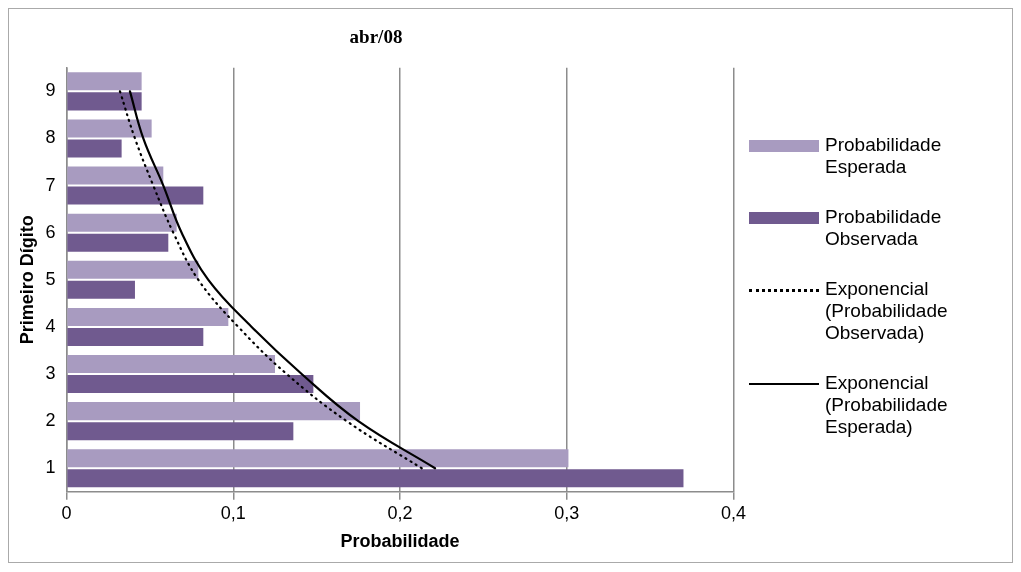 The height and width of the screenshot is (572, 1021). What do you see at coordinates (884, 227) in the screenshot?
I see `legend-label: Probabilidade Observada` at bounding box center [884, 227].